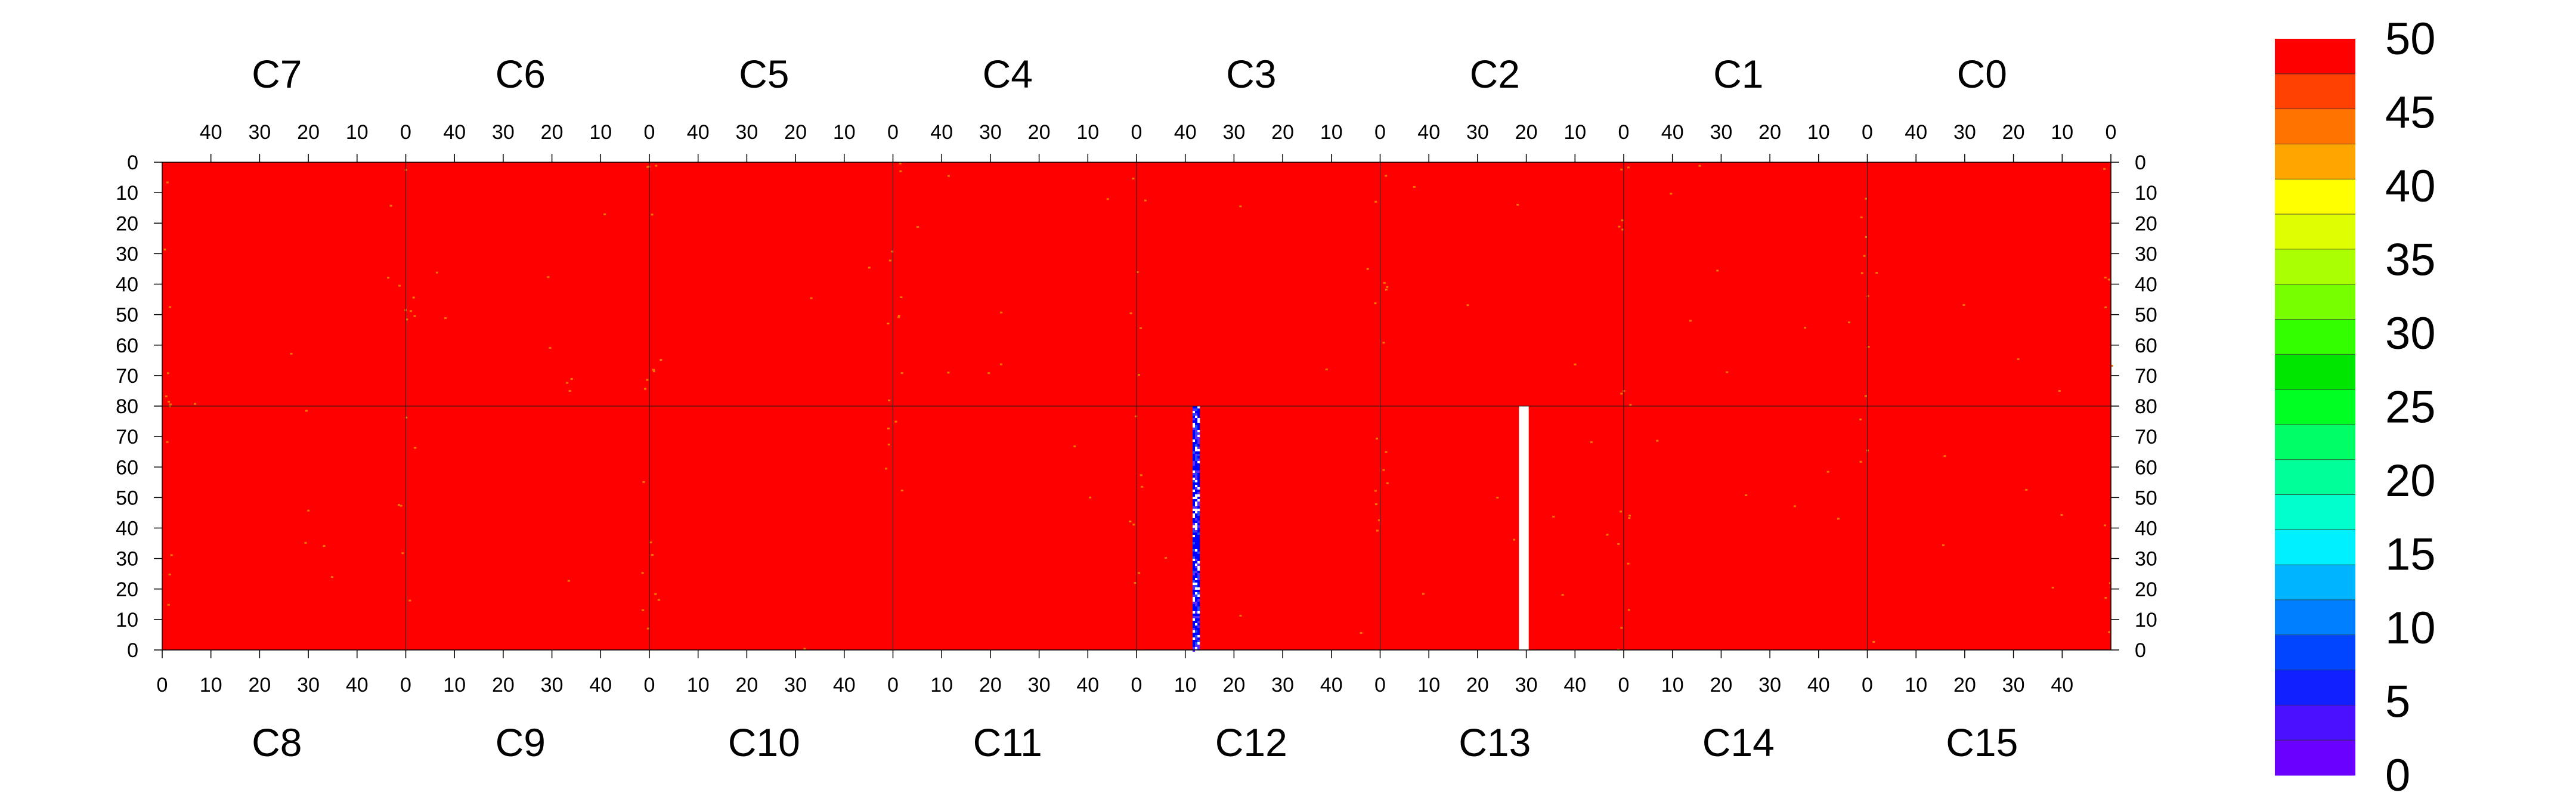 This screenshot has height=805, width=2576. I want to click on panel-label-c5: C5, so click(764, 74).